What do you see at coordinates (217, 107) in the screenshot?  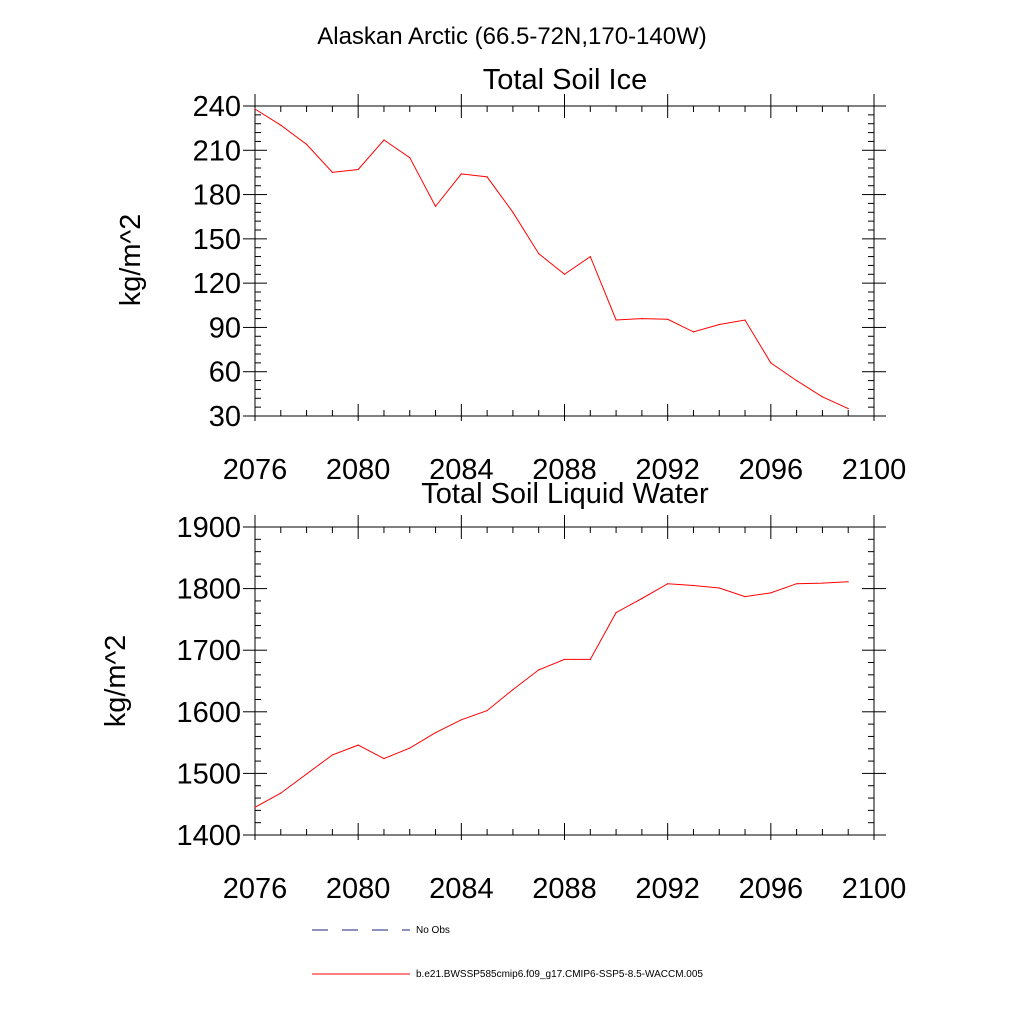 I see `y-tick-label: 240` at bounding box center [217, 107].